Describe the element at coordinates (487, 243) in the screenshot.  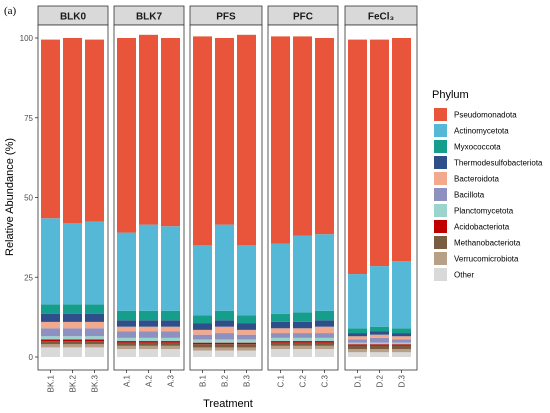
I see `legend-entry: Methanobacteriota` at that location.